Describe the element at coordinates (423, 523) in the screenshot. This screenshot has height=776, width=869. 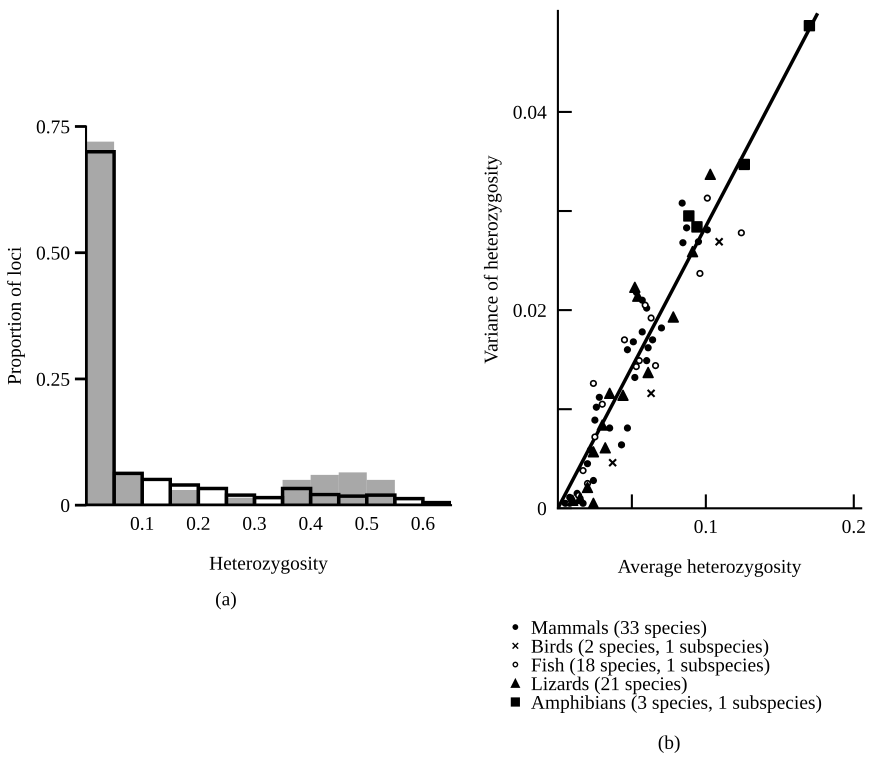
I see `x-tick-label: 0.6` at that location.